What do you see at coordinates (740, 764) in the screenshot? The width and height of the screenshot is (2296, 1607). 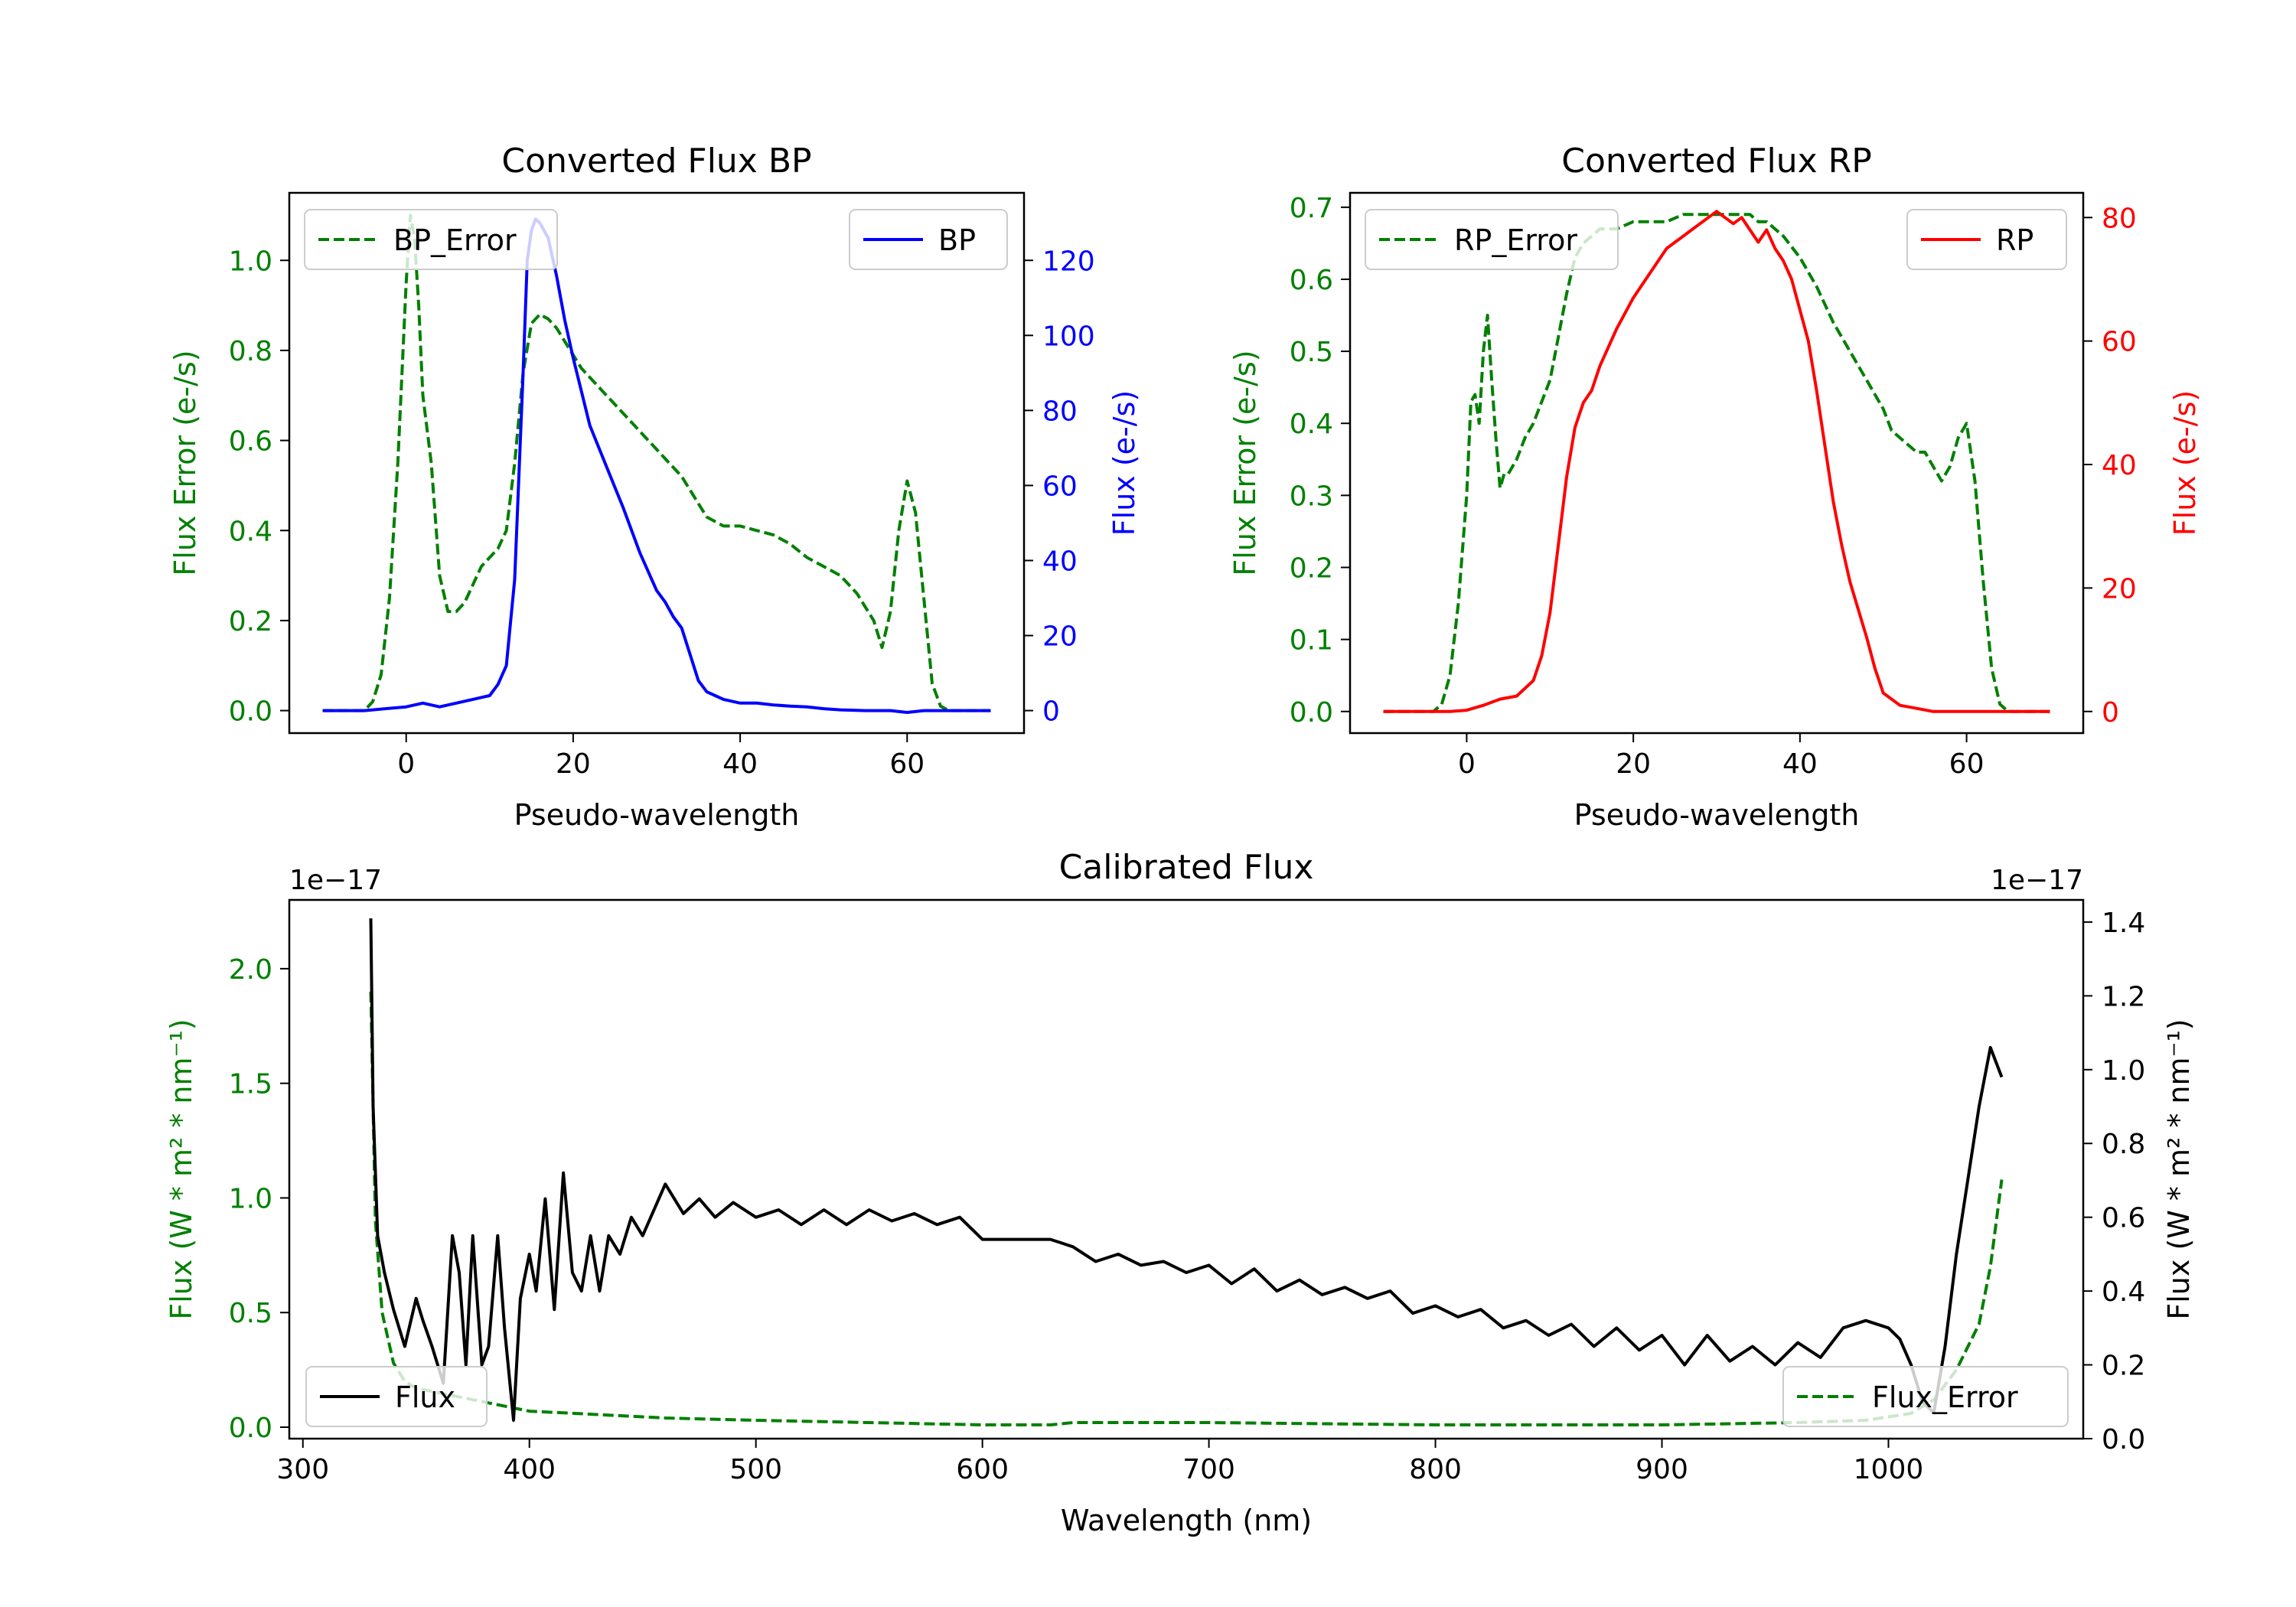 I see `bp-x-tick-label: 40` at bounding box center [740, 764].